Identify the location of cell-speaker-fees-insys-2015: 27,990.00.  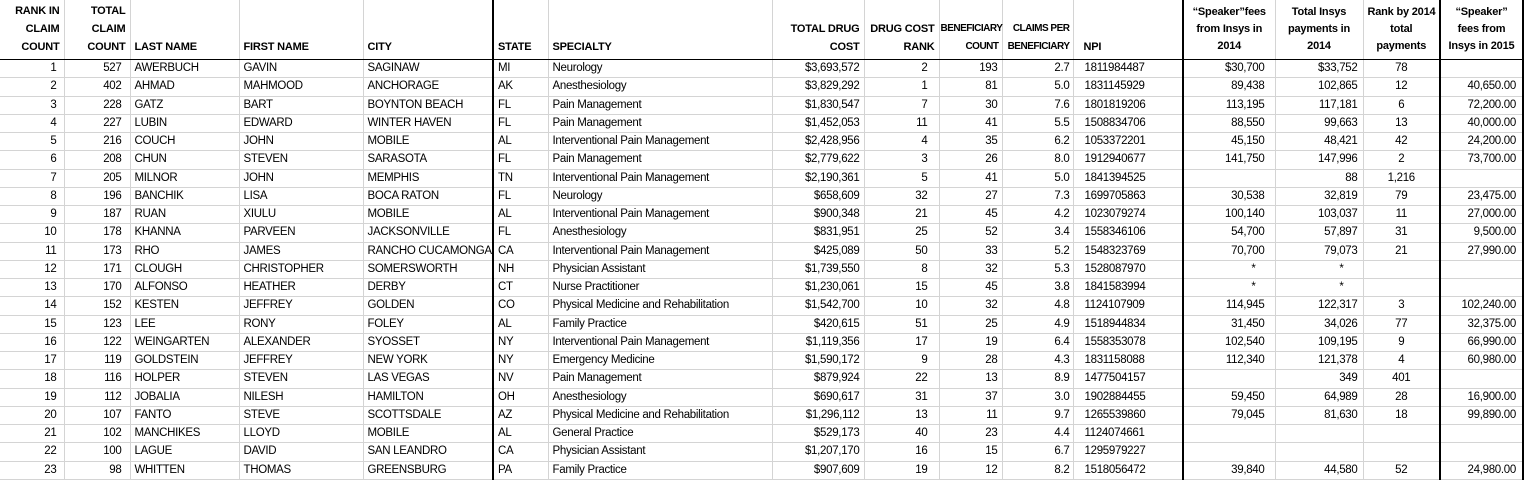
(1482, 251).